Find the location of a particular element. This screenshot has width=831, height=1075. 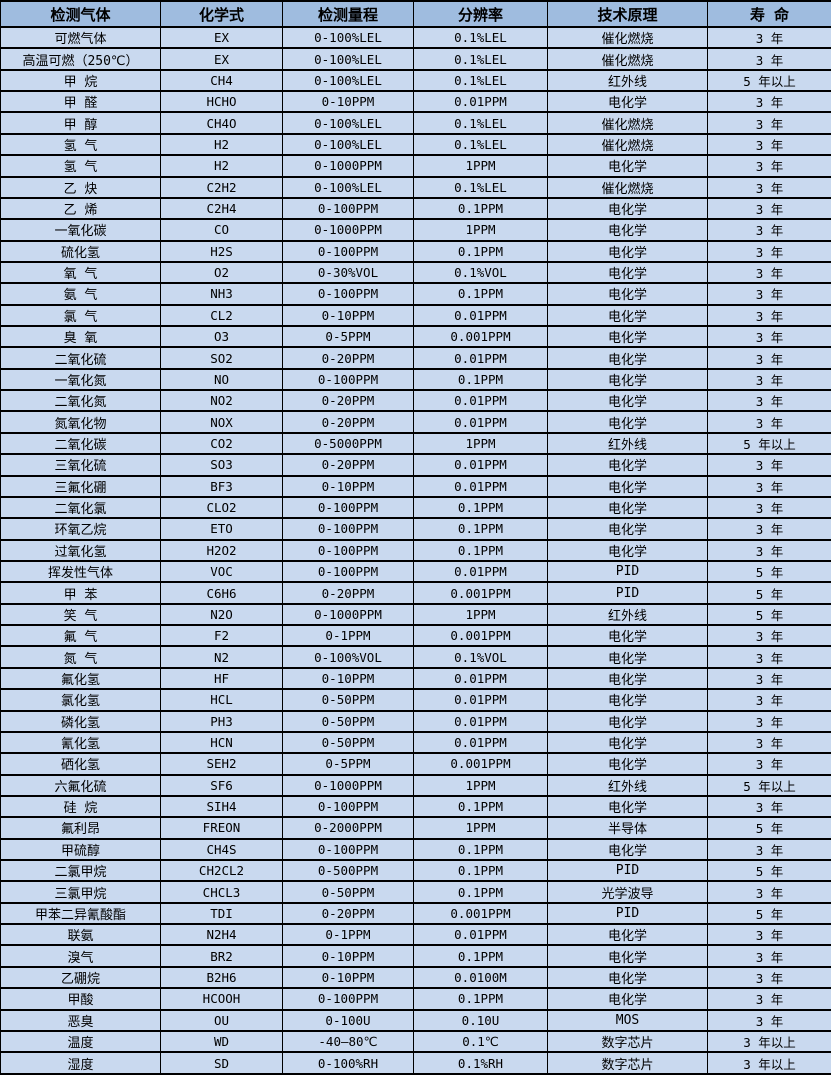

table-cell-formula: CHCL3 is located at coordinates (221, 892).